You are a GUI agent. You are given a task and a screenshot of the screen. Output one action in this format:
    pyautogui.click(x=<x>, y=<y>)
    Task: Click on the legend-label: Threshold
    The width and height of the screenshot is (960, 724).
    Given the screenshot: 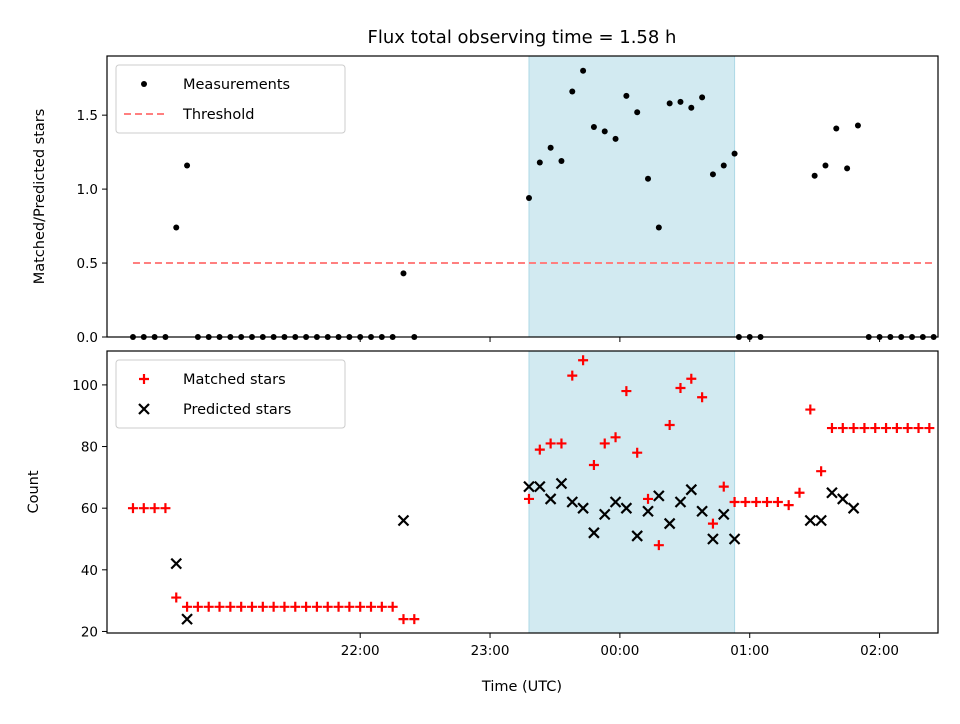 What is the action you would take?
    pyautogui.click(x=218, y=115)
    